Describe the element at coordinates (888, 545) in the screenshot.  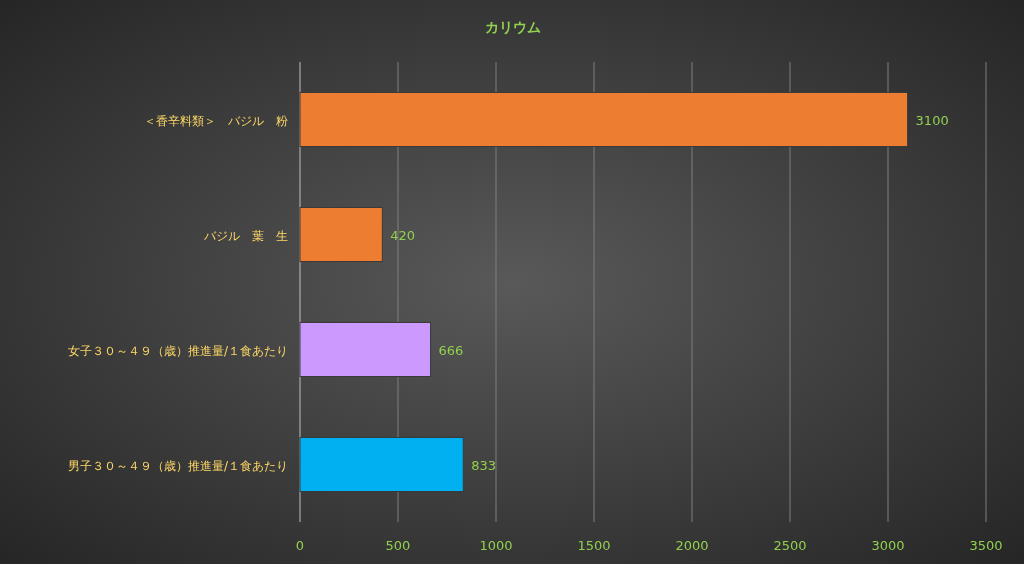
I see `x-tick-label: 3000` at that location.